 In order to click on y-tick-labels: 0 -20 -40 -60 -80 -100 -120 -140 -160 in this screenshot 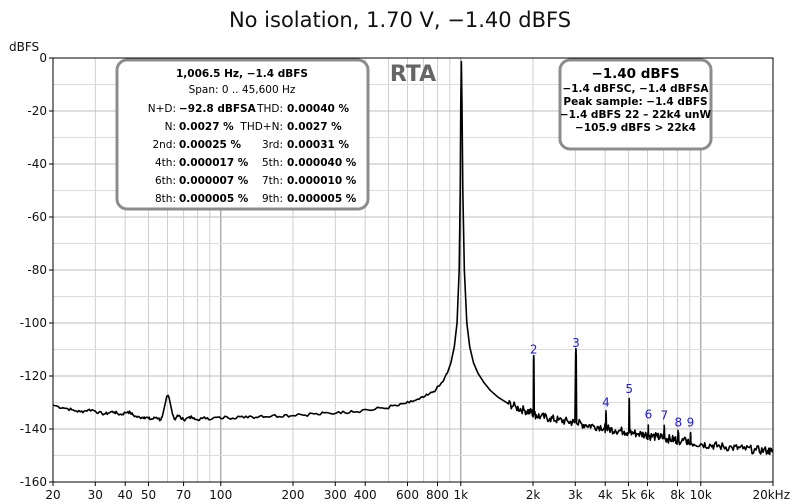, I will do `click(36, 270)`.